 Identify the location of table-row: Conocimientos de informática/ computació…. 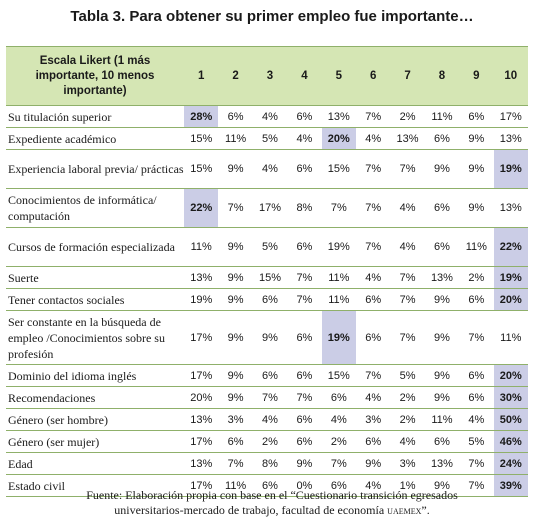
(267, 208).